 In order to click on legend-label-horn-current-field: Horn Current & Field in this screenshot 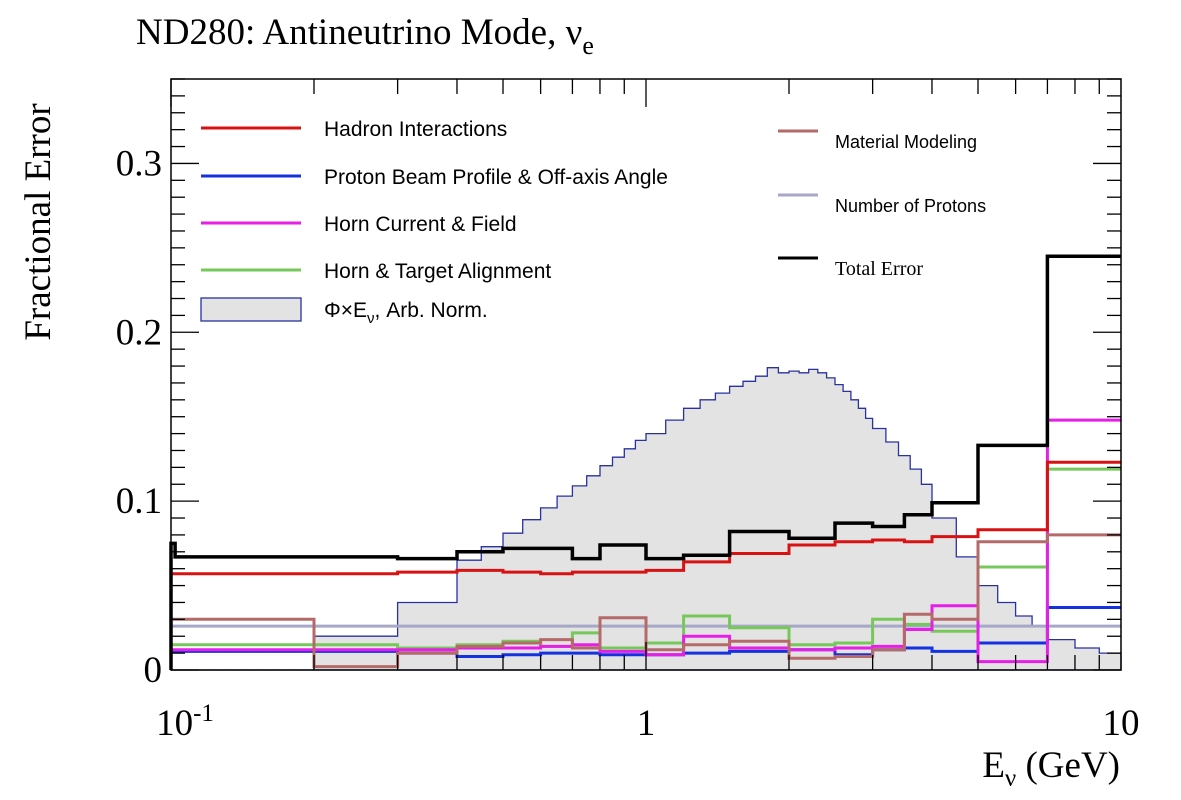, I will do `click(420, 224)`.